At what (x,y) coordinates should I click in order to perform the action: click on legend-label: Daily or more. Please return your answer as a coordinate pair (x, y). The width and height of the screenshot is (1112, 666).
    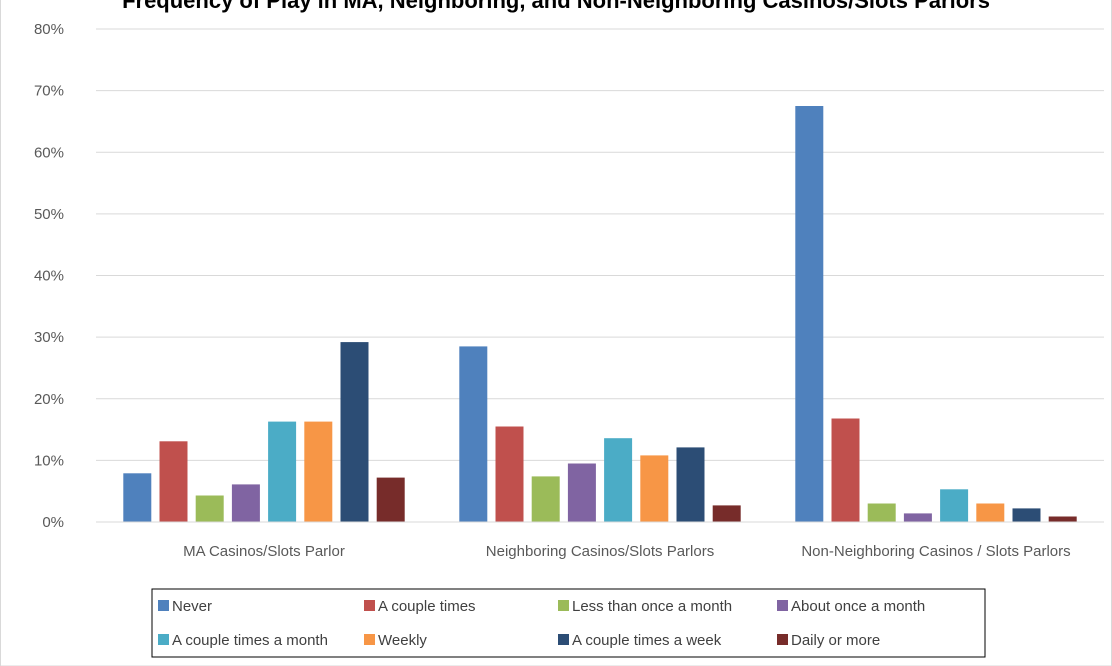
    Looking at the image, I should click on (835, 640).